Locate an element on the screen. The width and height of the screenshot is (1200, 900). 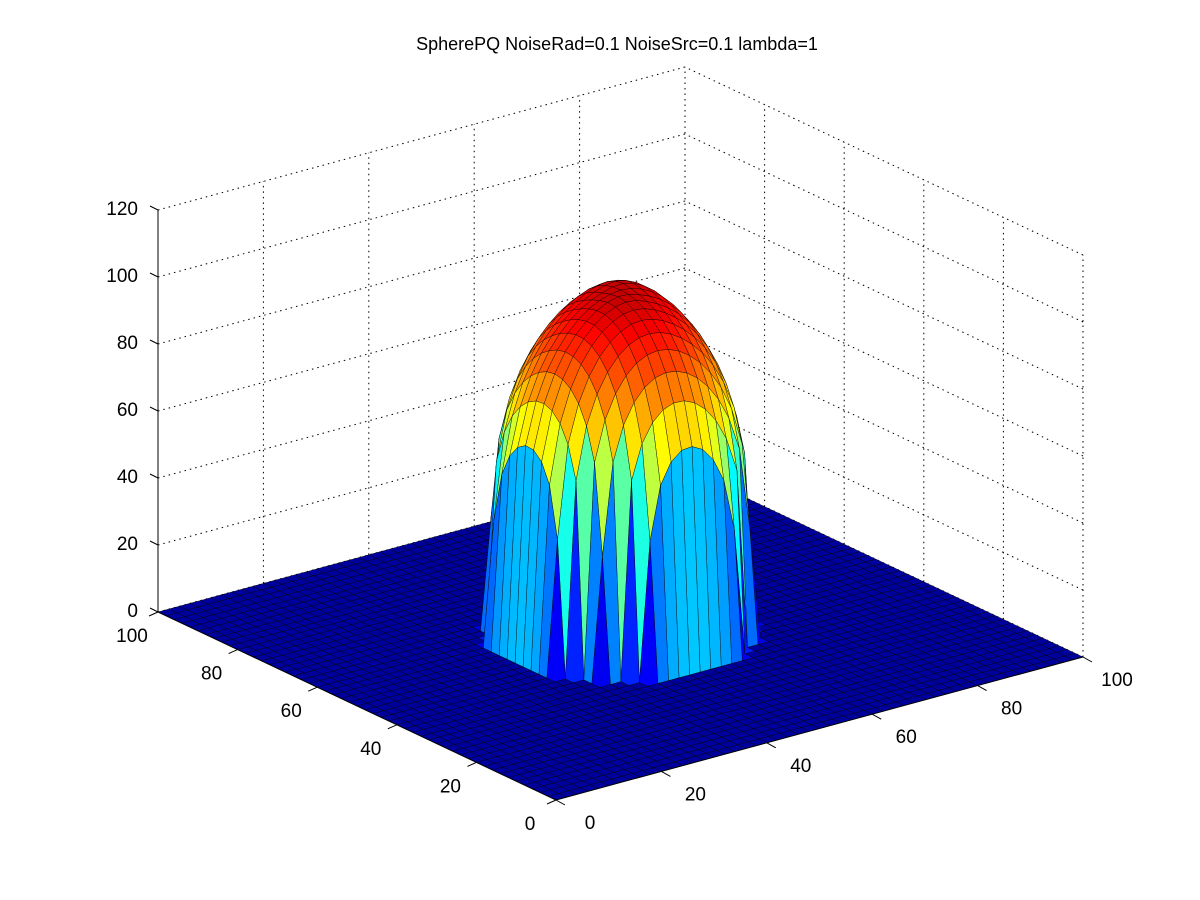
x-axis-line is located at coordinates (819, 728).